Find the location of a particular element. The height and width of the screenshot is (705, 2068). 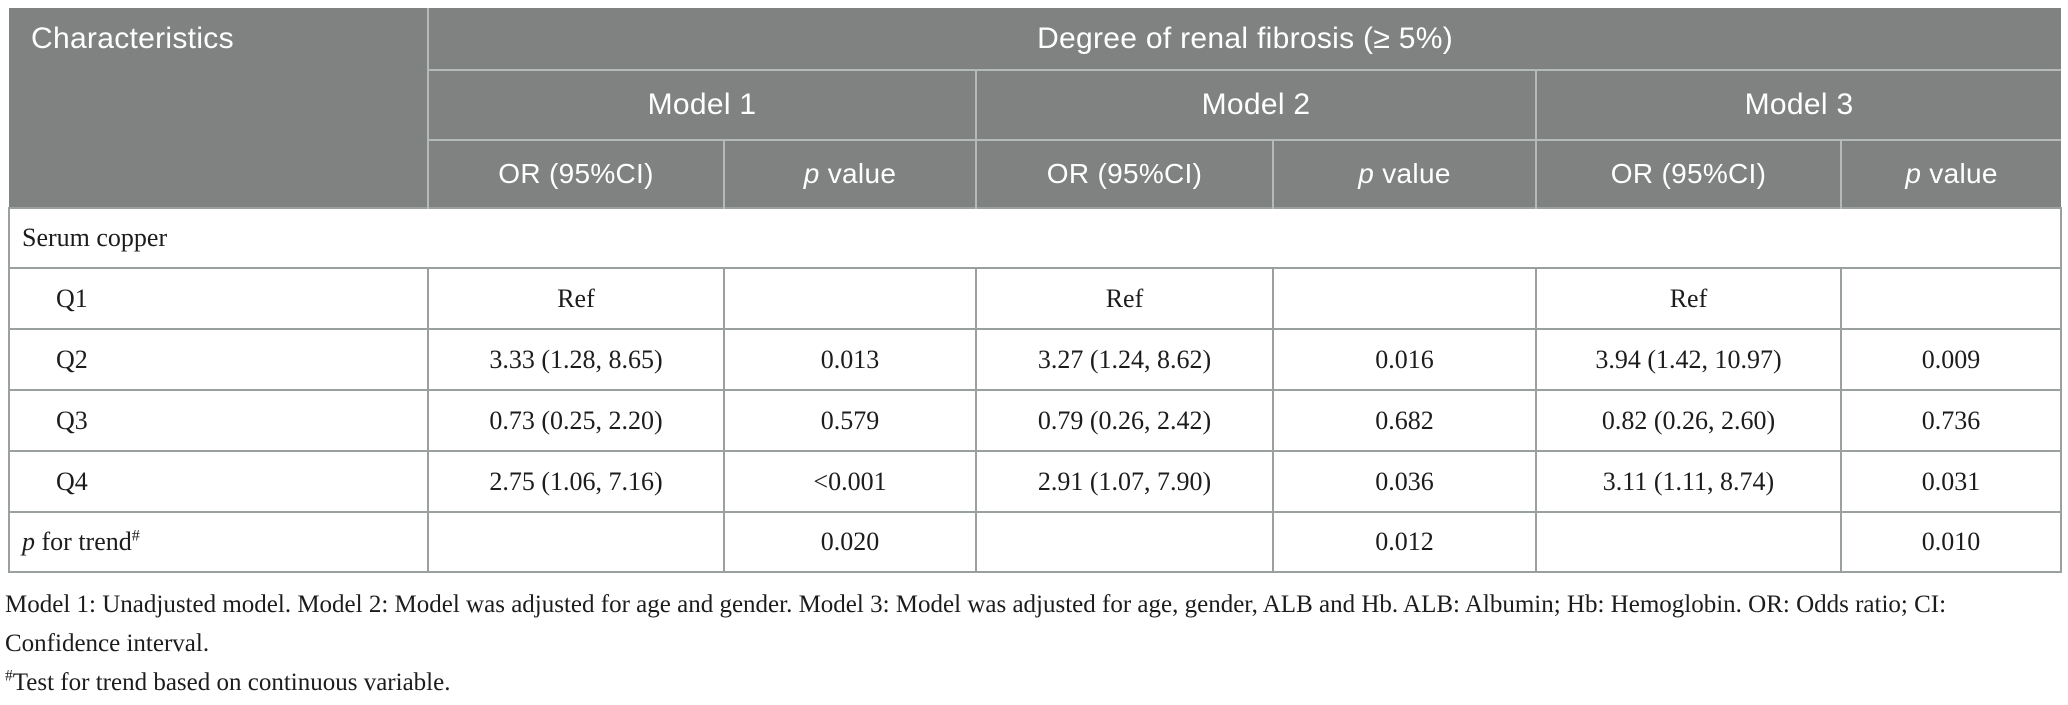

p-value-cell: 0.009 is located at coordinates (1951, 359).